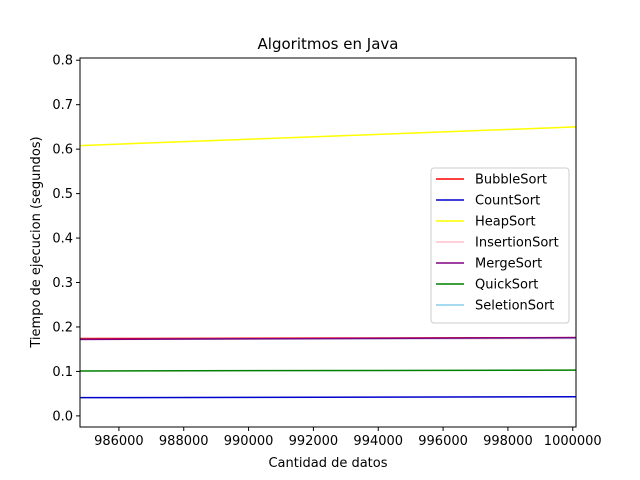 Image resolution: width=640 pixels, height=480 pixels. What do you see at coordinates (62, 239) in the screenshot?
I see `y-tick-label: 0.4` at bounding box center [62, 239].